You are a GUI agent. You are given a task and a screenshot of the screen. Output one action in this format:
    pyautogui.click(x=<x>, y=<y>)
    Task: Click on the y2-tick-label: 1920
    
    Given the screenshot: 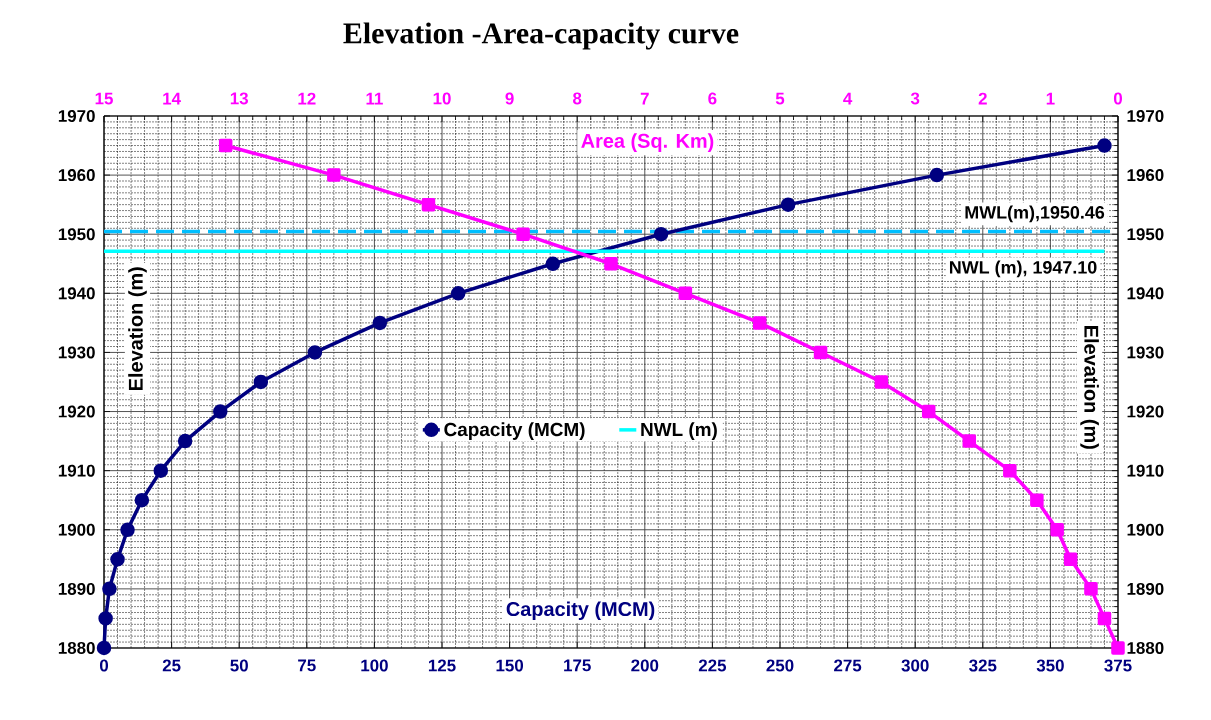 What is the action you would take?
    pyautogui.click(x=1145, y=411)
    